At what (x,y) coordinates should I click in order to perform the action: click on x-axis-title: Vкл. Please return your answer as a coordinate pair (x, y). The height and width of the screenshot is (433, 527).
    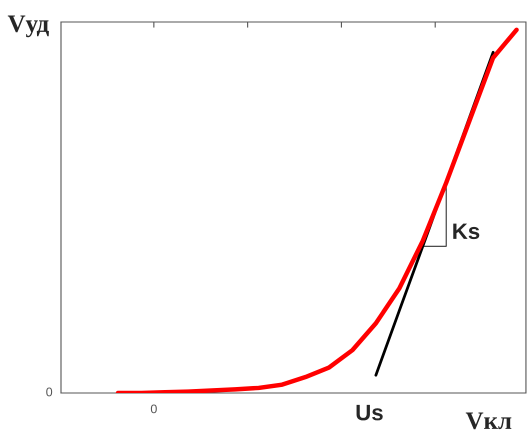
    Looking at the image, I should click on (489, 421).